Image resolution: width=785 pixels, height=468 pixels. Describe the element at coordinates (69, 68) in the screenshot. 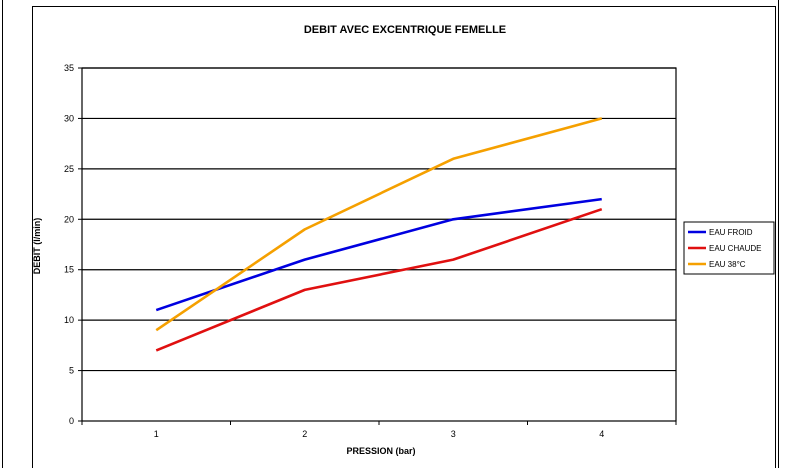

I see `y-tick-label: 35` at that location.